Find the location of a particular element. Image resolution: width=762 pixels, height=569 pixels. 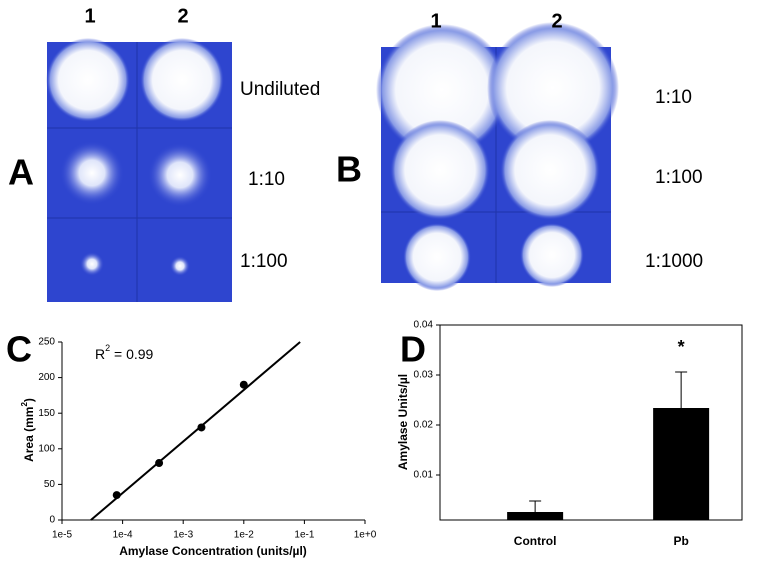

x-tick-label: Pb is located at coordinates (680, 541).